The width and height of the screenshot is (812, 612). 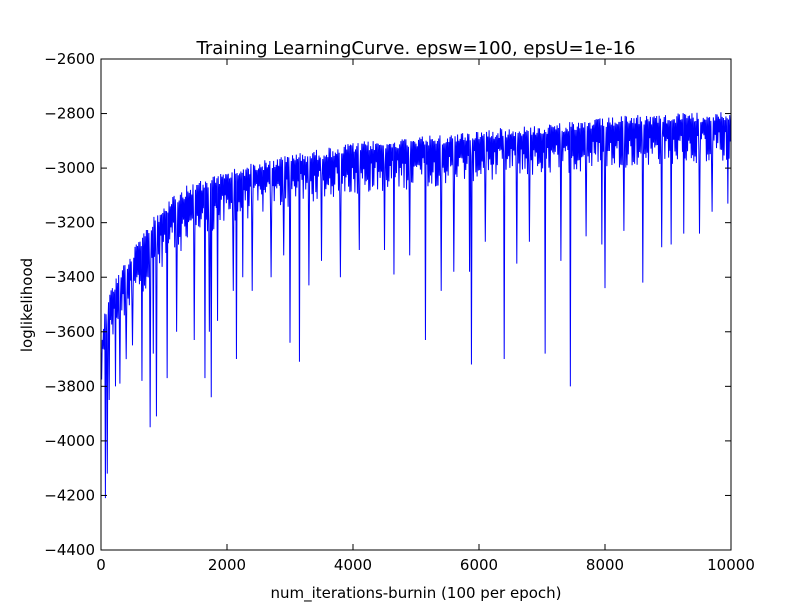 What do you see at coordinates (605, 565) in the screenshot?
I see `x-tick-label: 8000` at bounding box center [605, 565].